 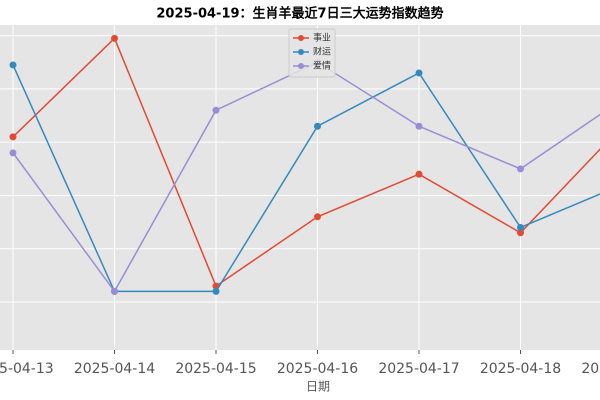 What do you see at coordinates (317, 369) in the screenshot?
I see `x-tick-label: 2025-04-16` at bounding box center [317, 369].